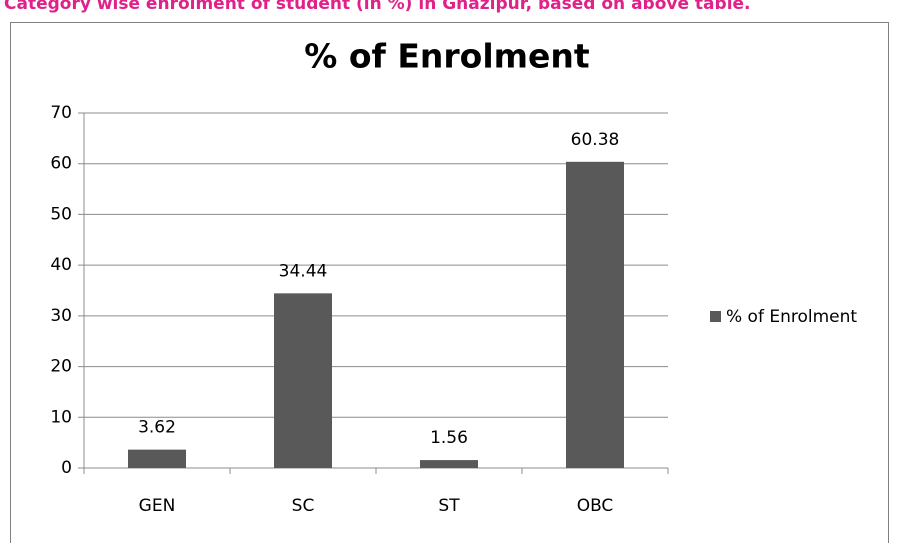  What do you see at coordinates (61, 265) in the screenshot?
I see `y-tick-label: 40` at bounding box center [61, 265].